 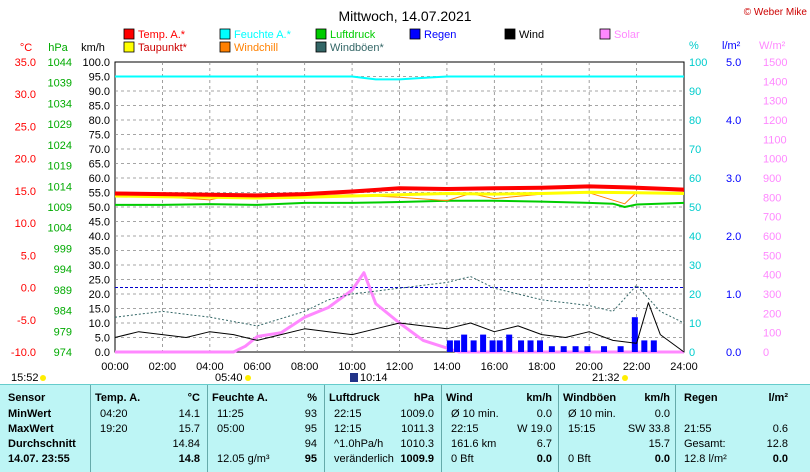 What do you see at coordinates (163, 48) in the screenshot?
I see `legend-label: Taupunkt*` at bounding box center [163, 48].